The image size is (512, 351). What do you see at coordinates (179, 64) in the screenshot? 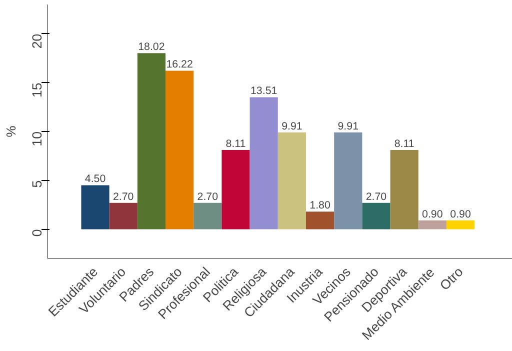
I see `data-label: 16.22` at bounding box center [179, 64].